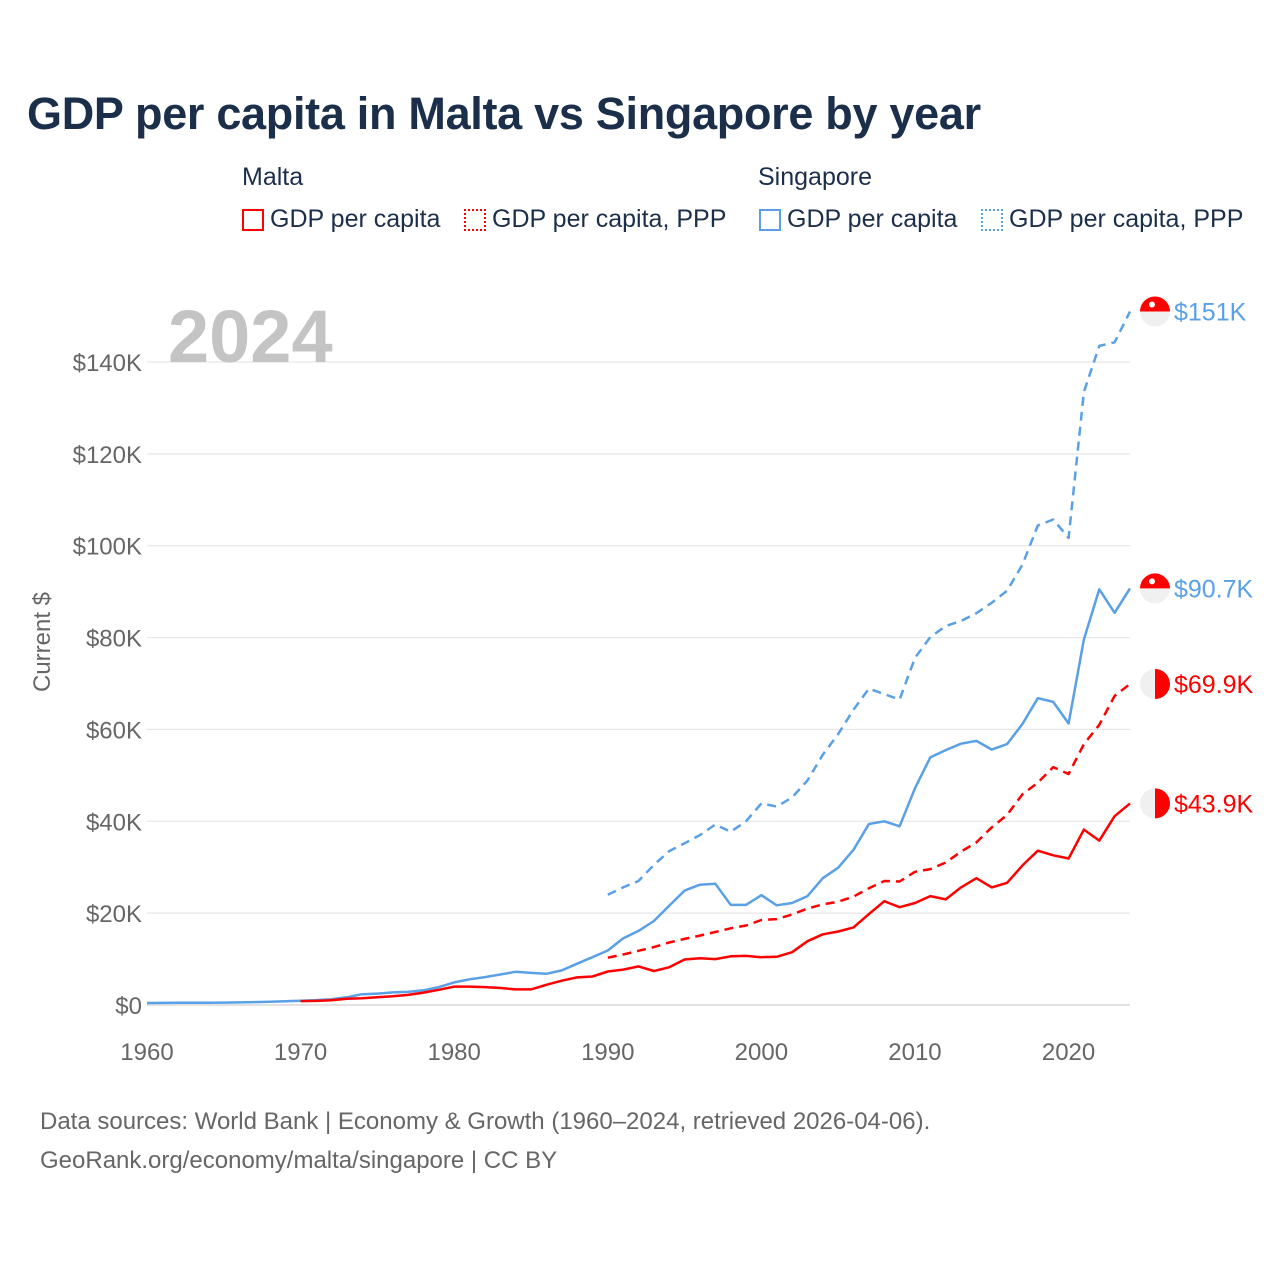 The height and width of the screenshot is (1280, 1280). What do you see at coordinates (146, 1052) in the screenshot?
I see `x-tick-label: 1960` at bounding box center [146, 1052].